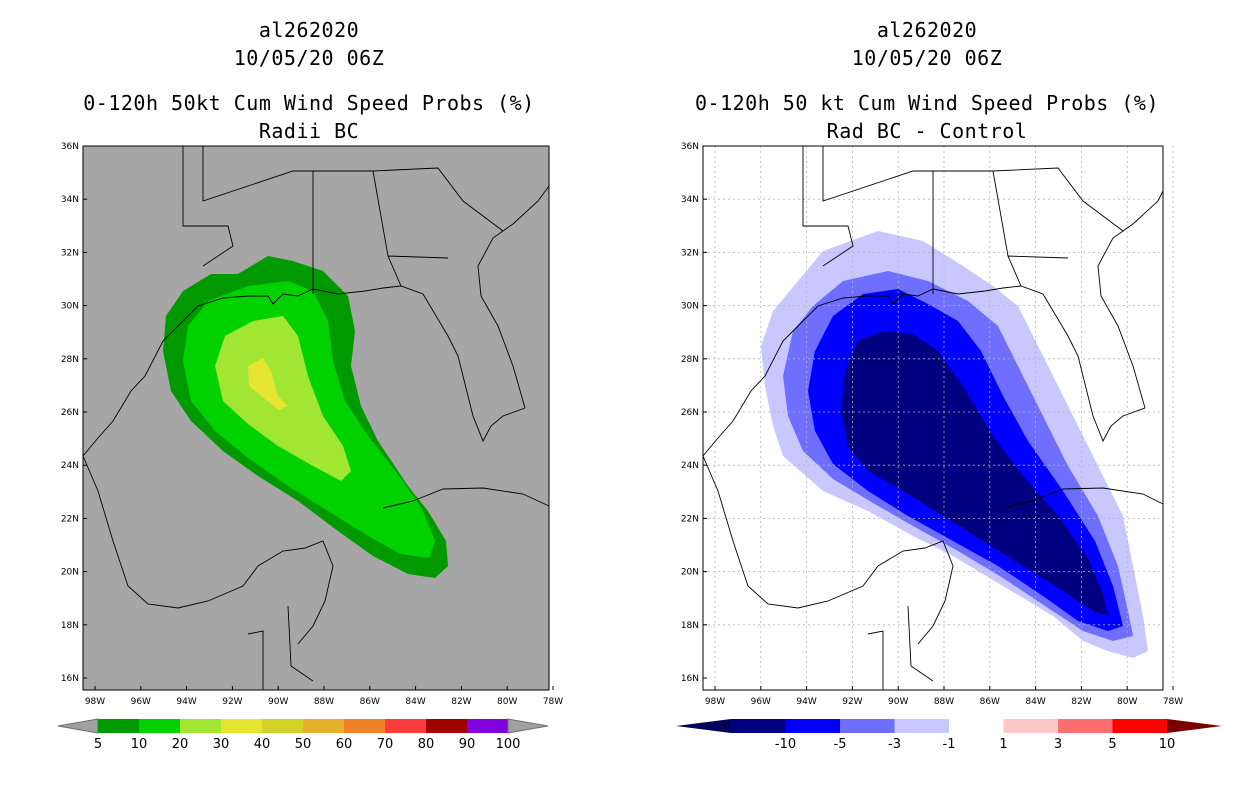 The width and height of the screenshot is (1236, 800). Describe the element at coordinates (283, 398) in the screenshot. I see `contour-20-percent` at that location.